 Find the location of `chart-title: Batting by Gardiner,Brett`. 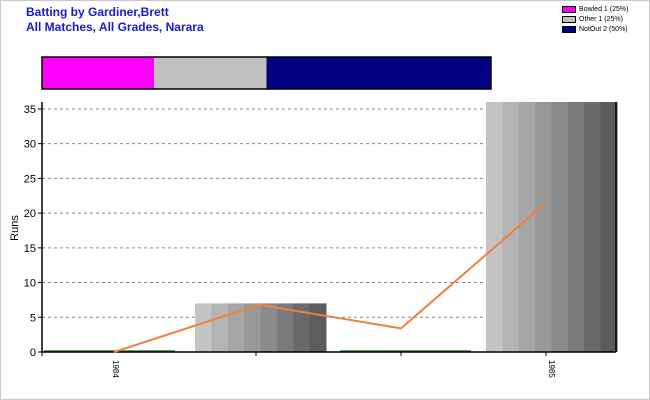

chart-title: Batting by Gardiner,Brett is located at coordinates (97, 12).